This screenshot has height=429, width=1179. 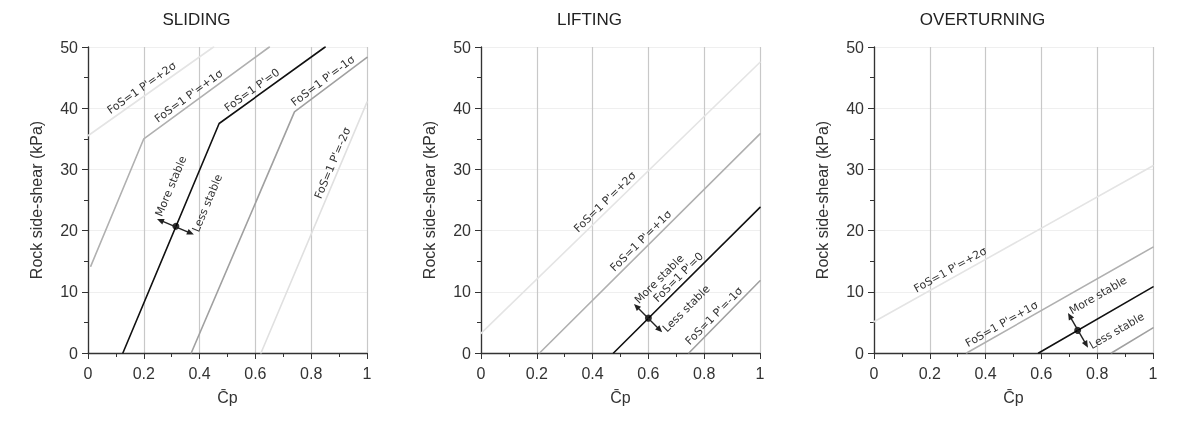 What do you see at coordinates (982, 19) in the screenshot?
I see `chart-title: OVERTURNING` at bounding box center [982, 19].